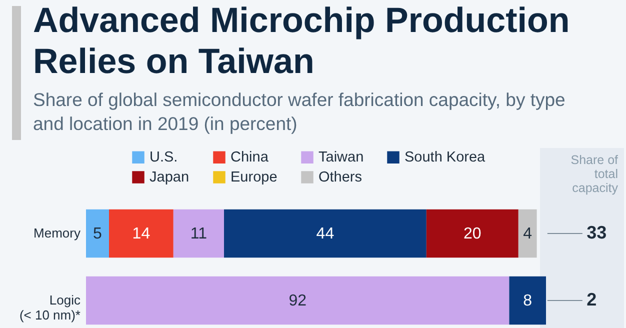  I want to click on legend-label: Others, so click(340, 177).